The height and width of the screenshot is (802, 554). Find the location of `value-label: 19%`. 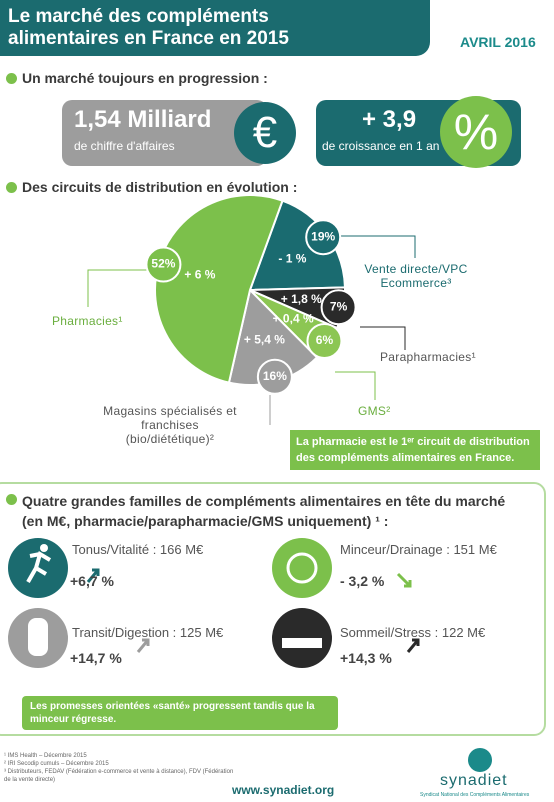

value-label: 19% is located at coordinates (323, 236).